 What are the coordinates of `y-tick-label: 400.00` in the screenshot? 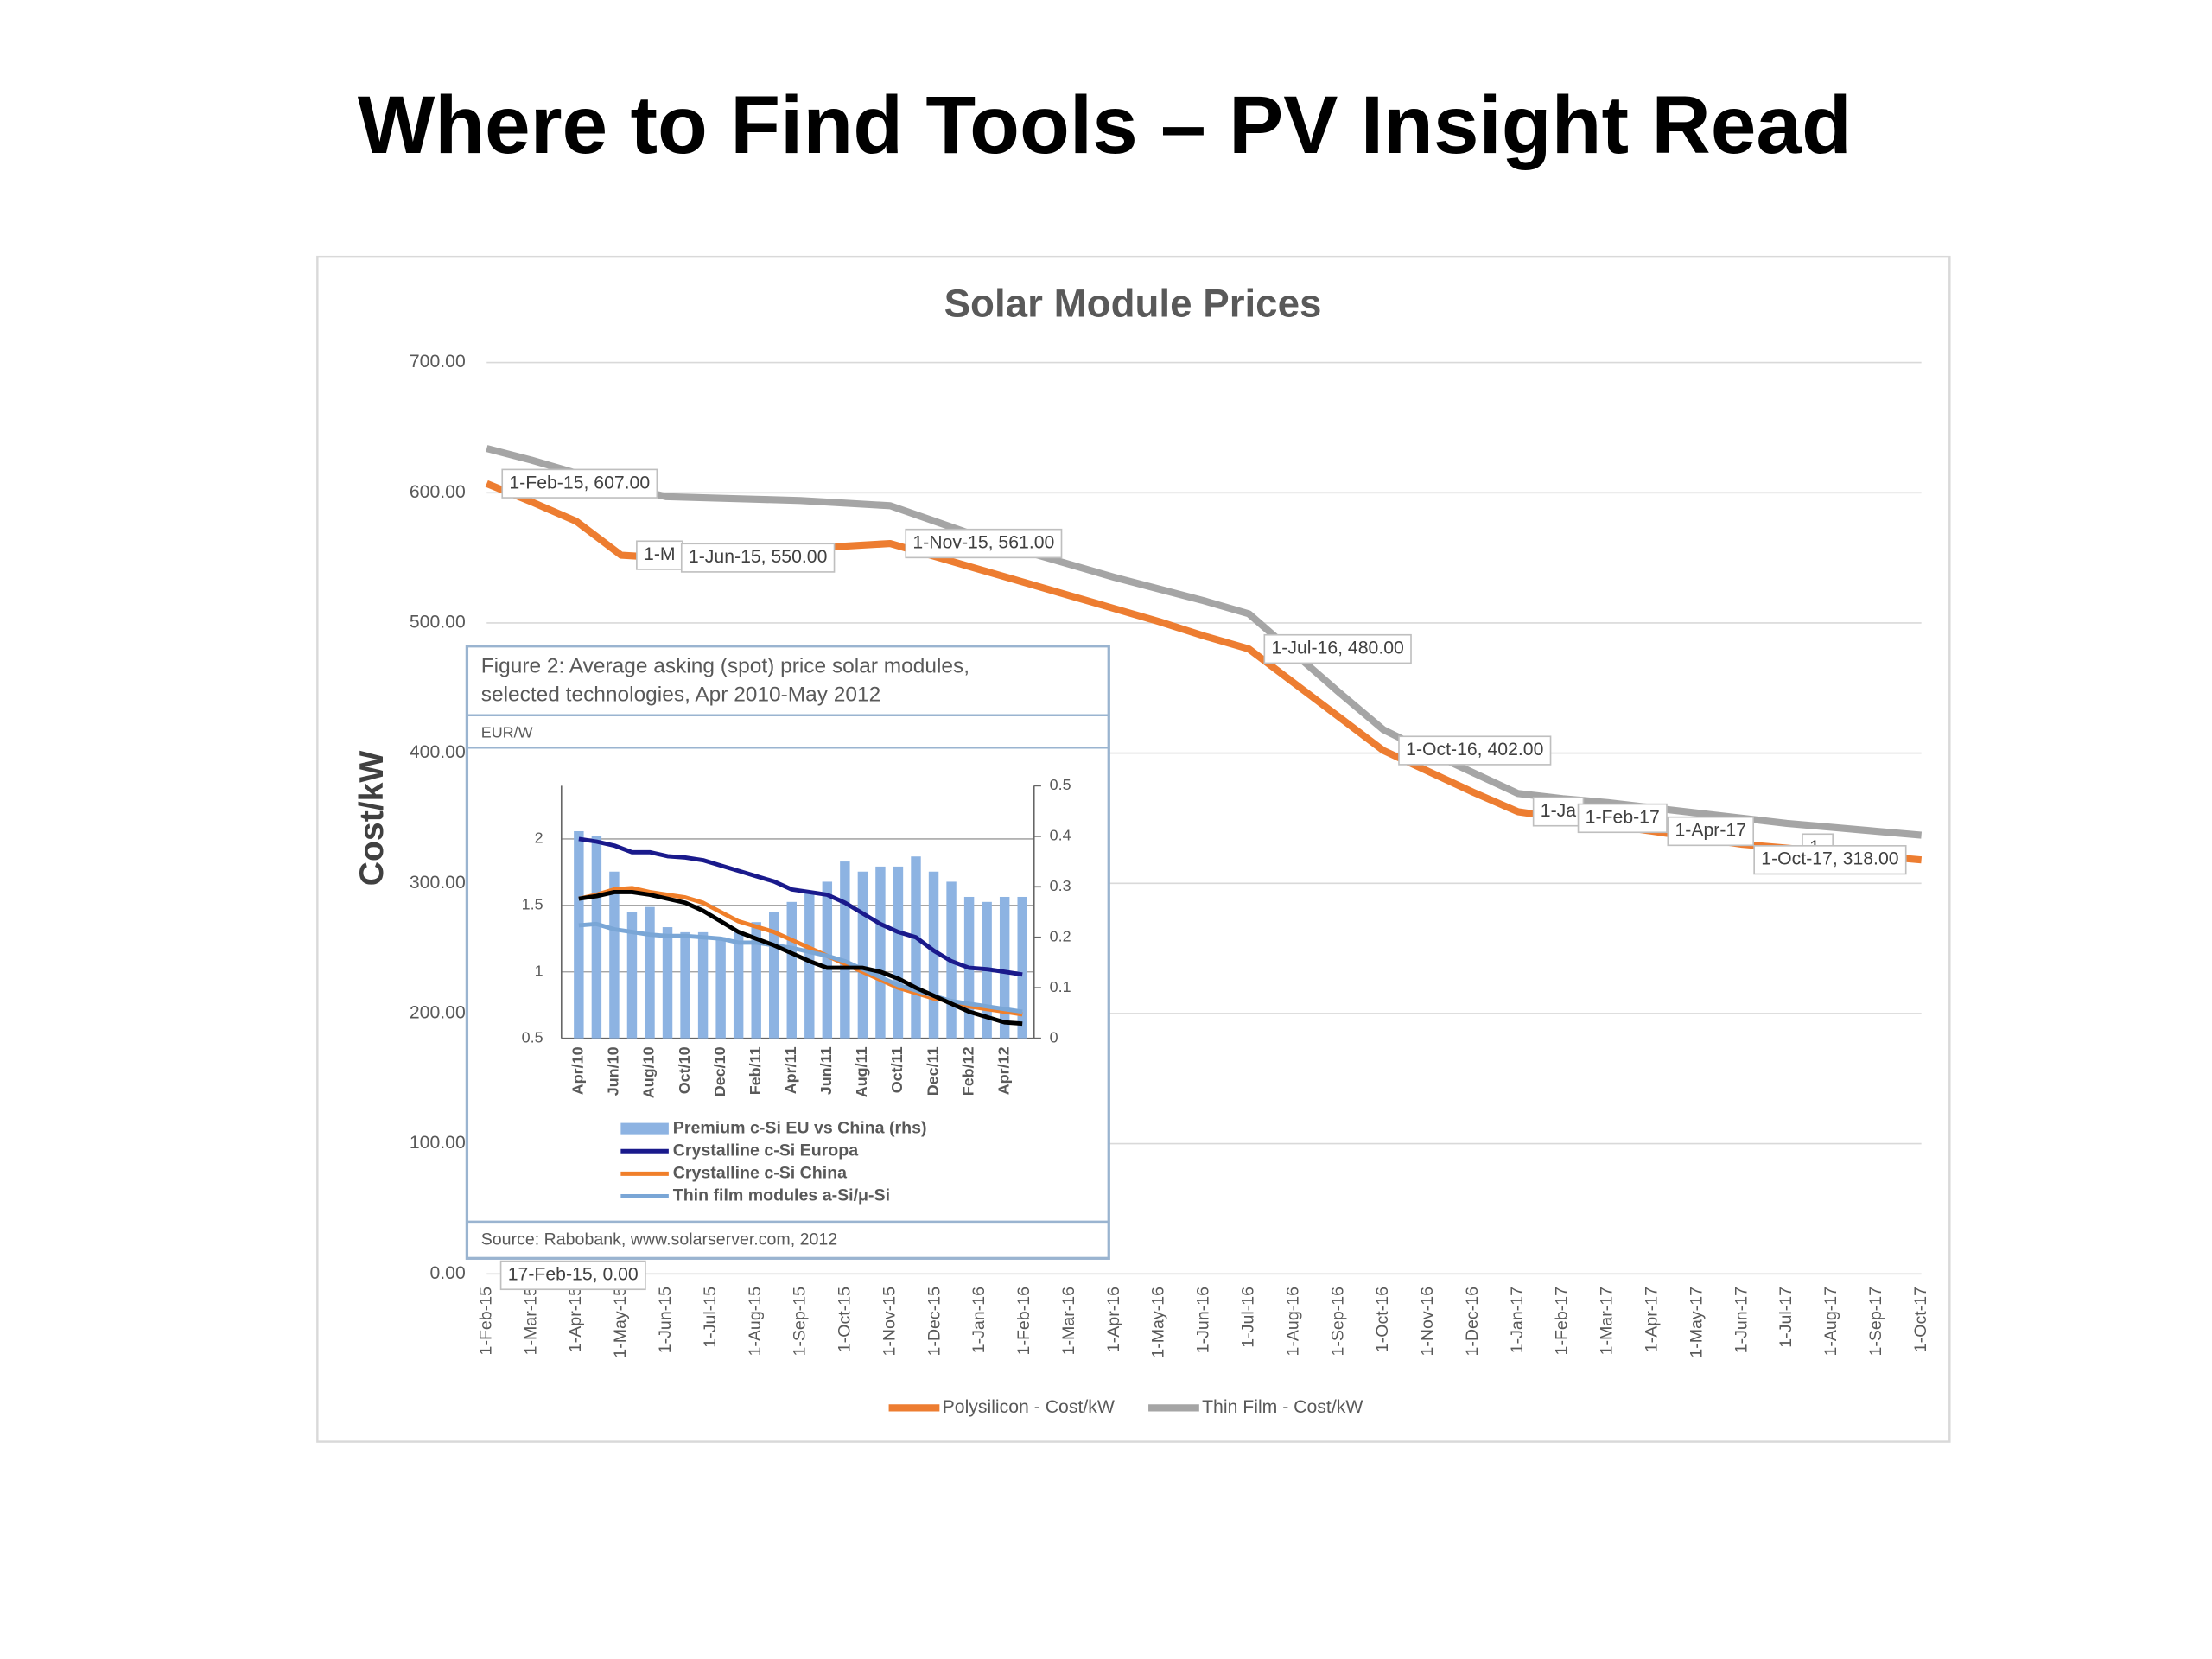 It's located at (438, 752).